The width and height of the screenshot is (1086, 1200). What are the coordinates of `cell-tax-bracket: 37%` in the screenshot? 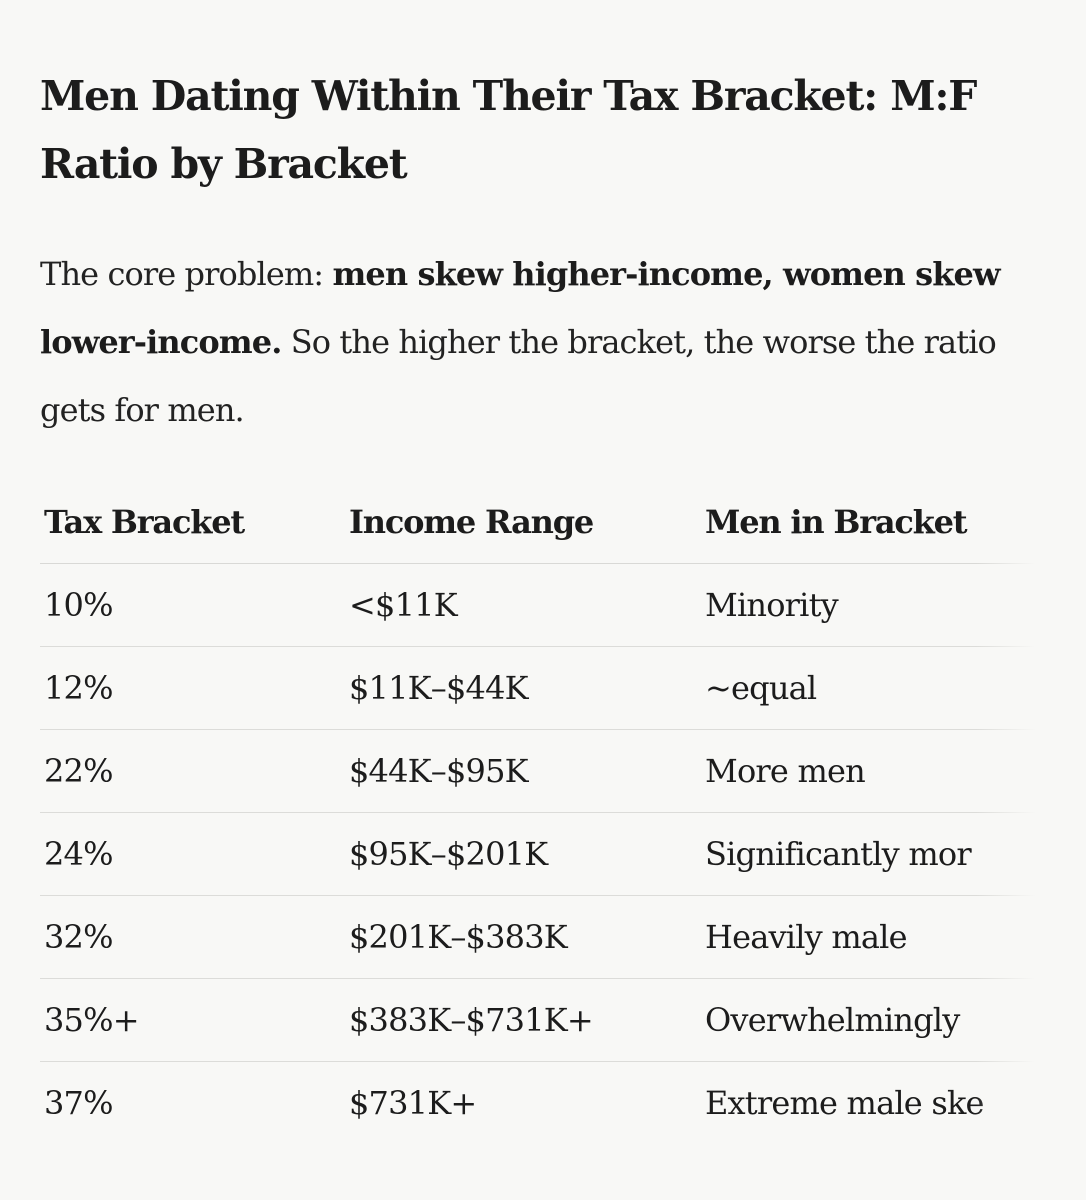 It's located at (79, 1103).